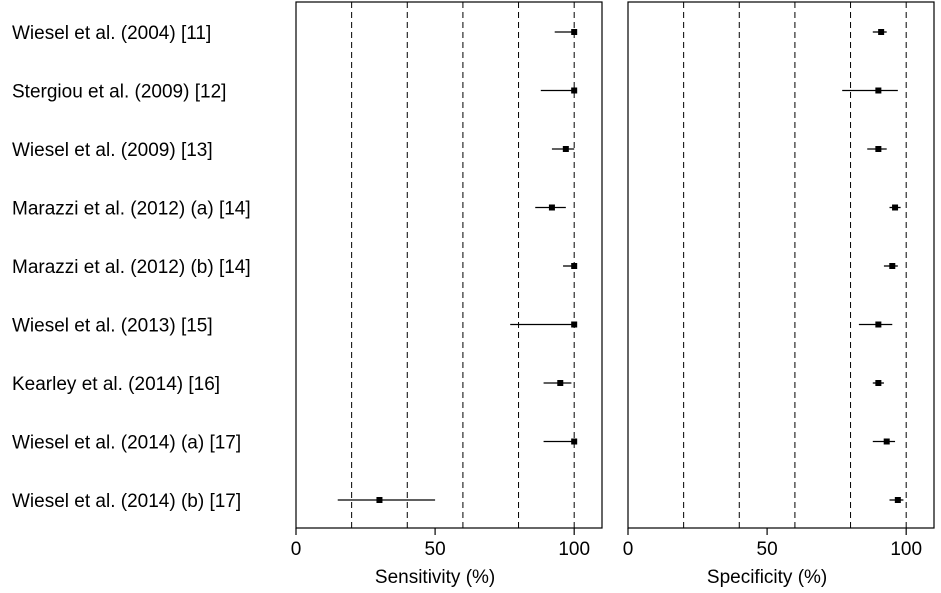 Image resolution: width=941 pixels, height=593 pixels. I want to click on study-label: Stergiou et al. (2009) [12], so click(119, 92).